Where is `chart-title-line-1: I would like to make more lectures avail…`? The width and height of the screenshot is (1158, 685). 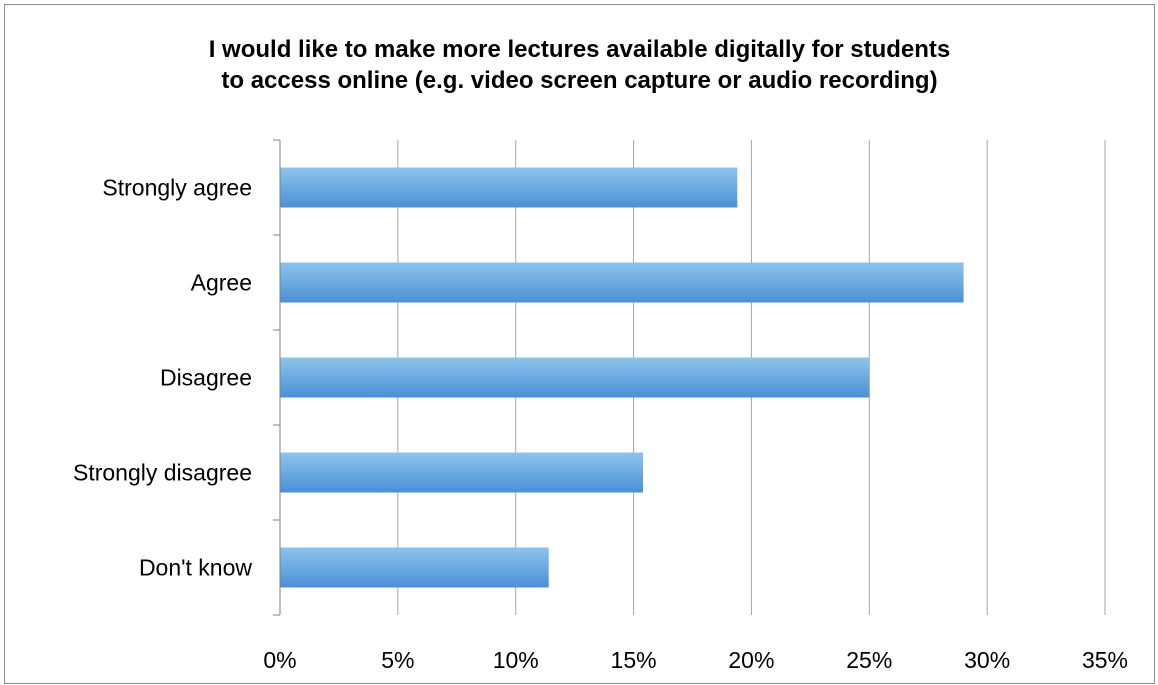 chart-title-line-1: I would like to make more lectures avail… is located at coordinates (579, 49).